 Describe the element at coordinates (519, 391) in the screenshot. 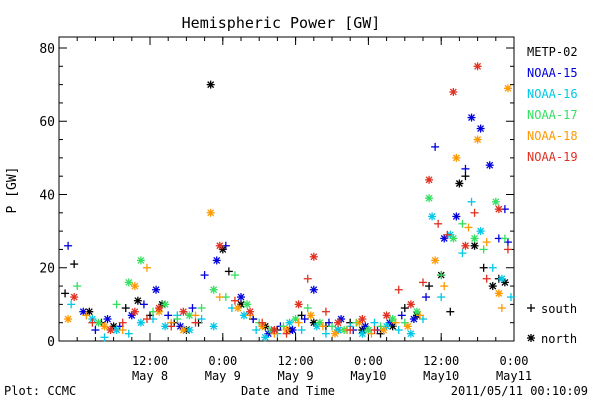

I see `footer-timestamp: 2011/05/11 00:10:09` at that location.